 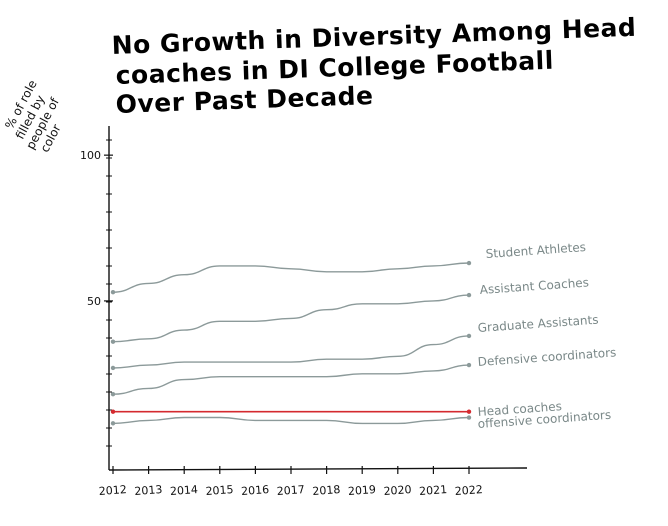 What do you see at coordinates (318, 469) in the screenshot?
I see `x-axis-line` at bounding box center [318, 469].